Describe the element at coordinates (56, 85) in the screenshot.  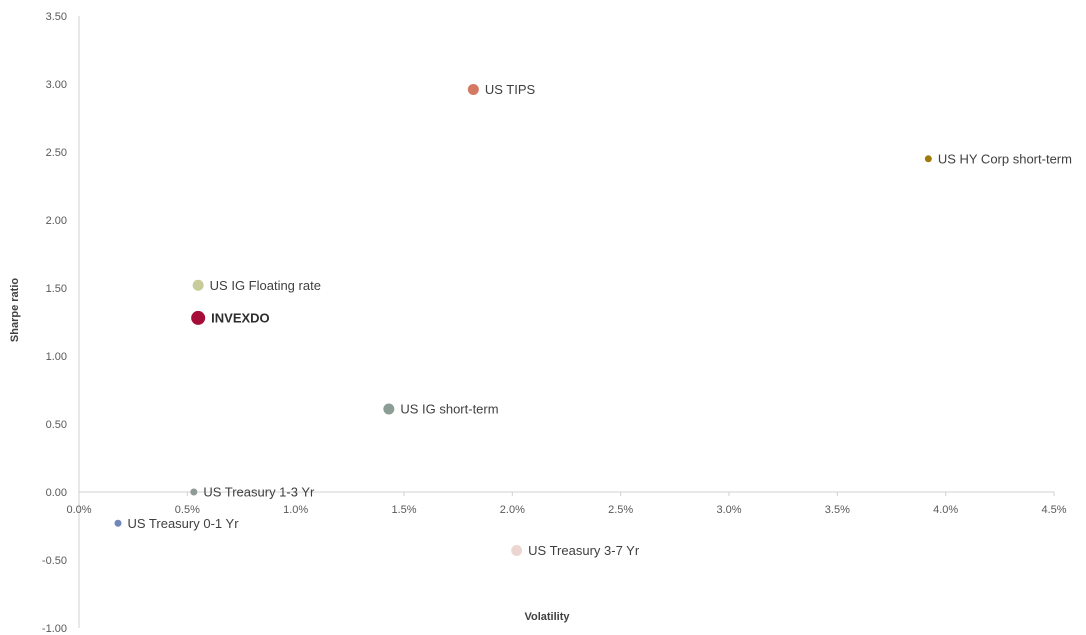
I see `y-tick-label: 3.00` at that location.